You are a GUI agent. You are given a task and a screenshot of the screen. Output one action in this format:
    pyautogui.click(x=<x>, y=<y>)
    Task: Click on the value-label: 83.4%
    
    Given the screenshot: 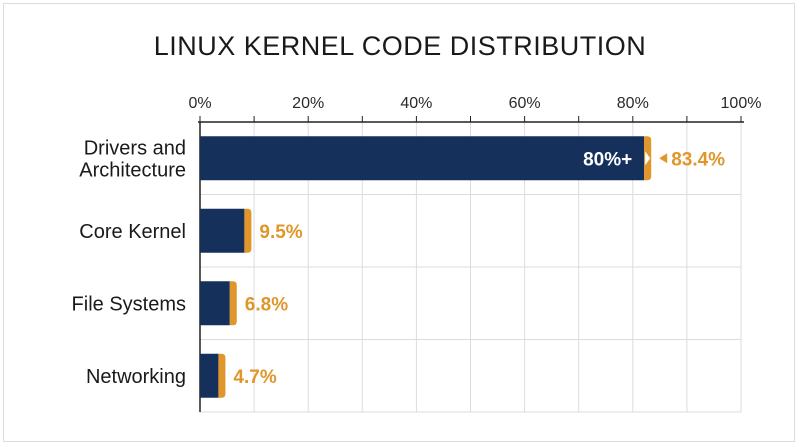 What is the action you would take?
    pyautogui.click(x=698, y=159)
    